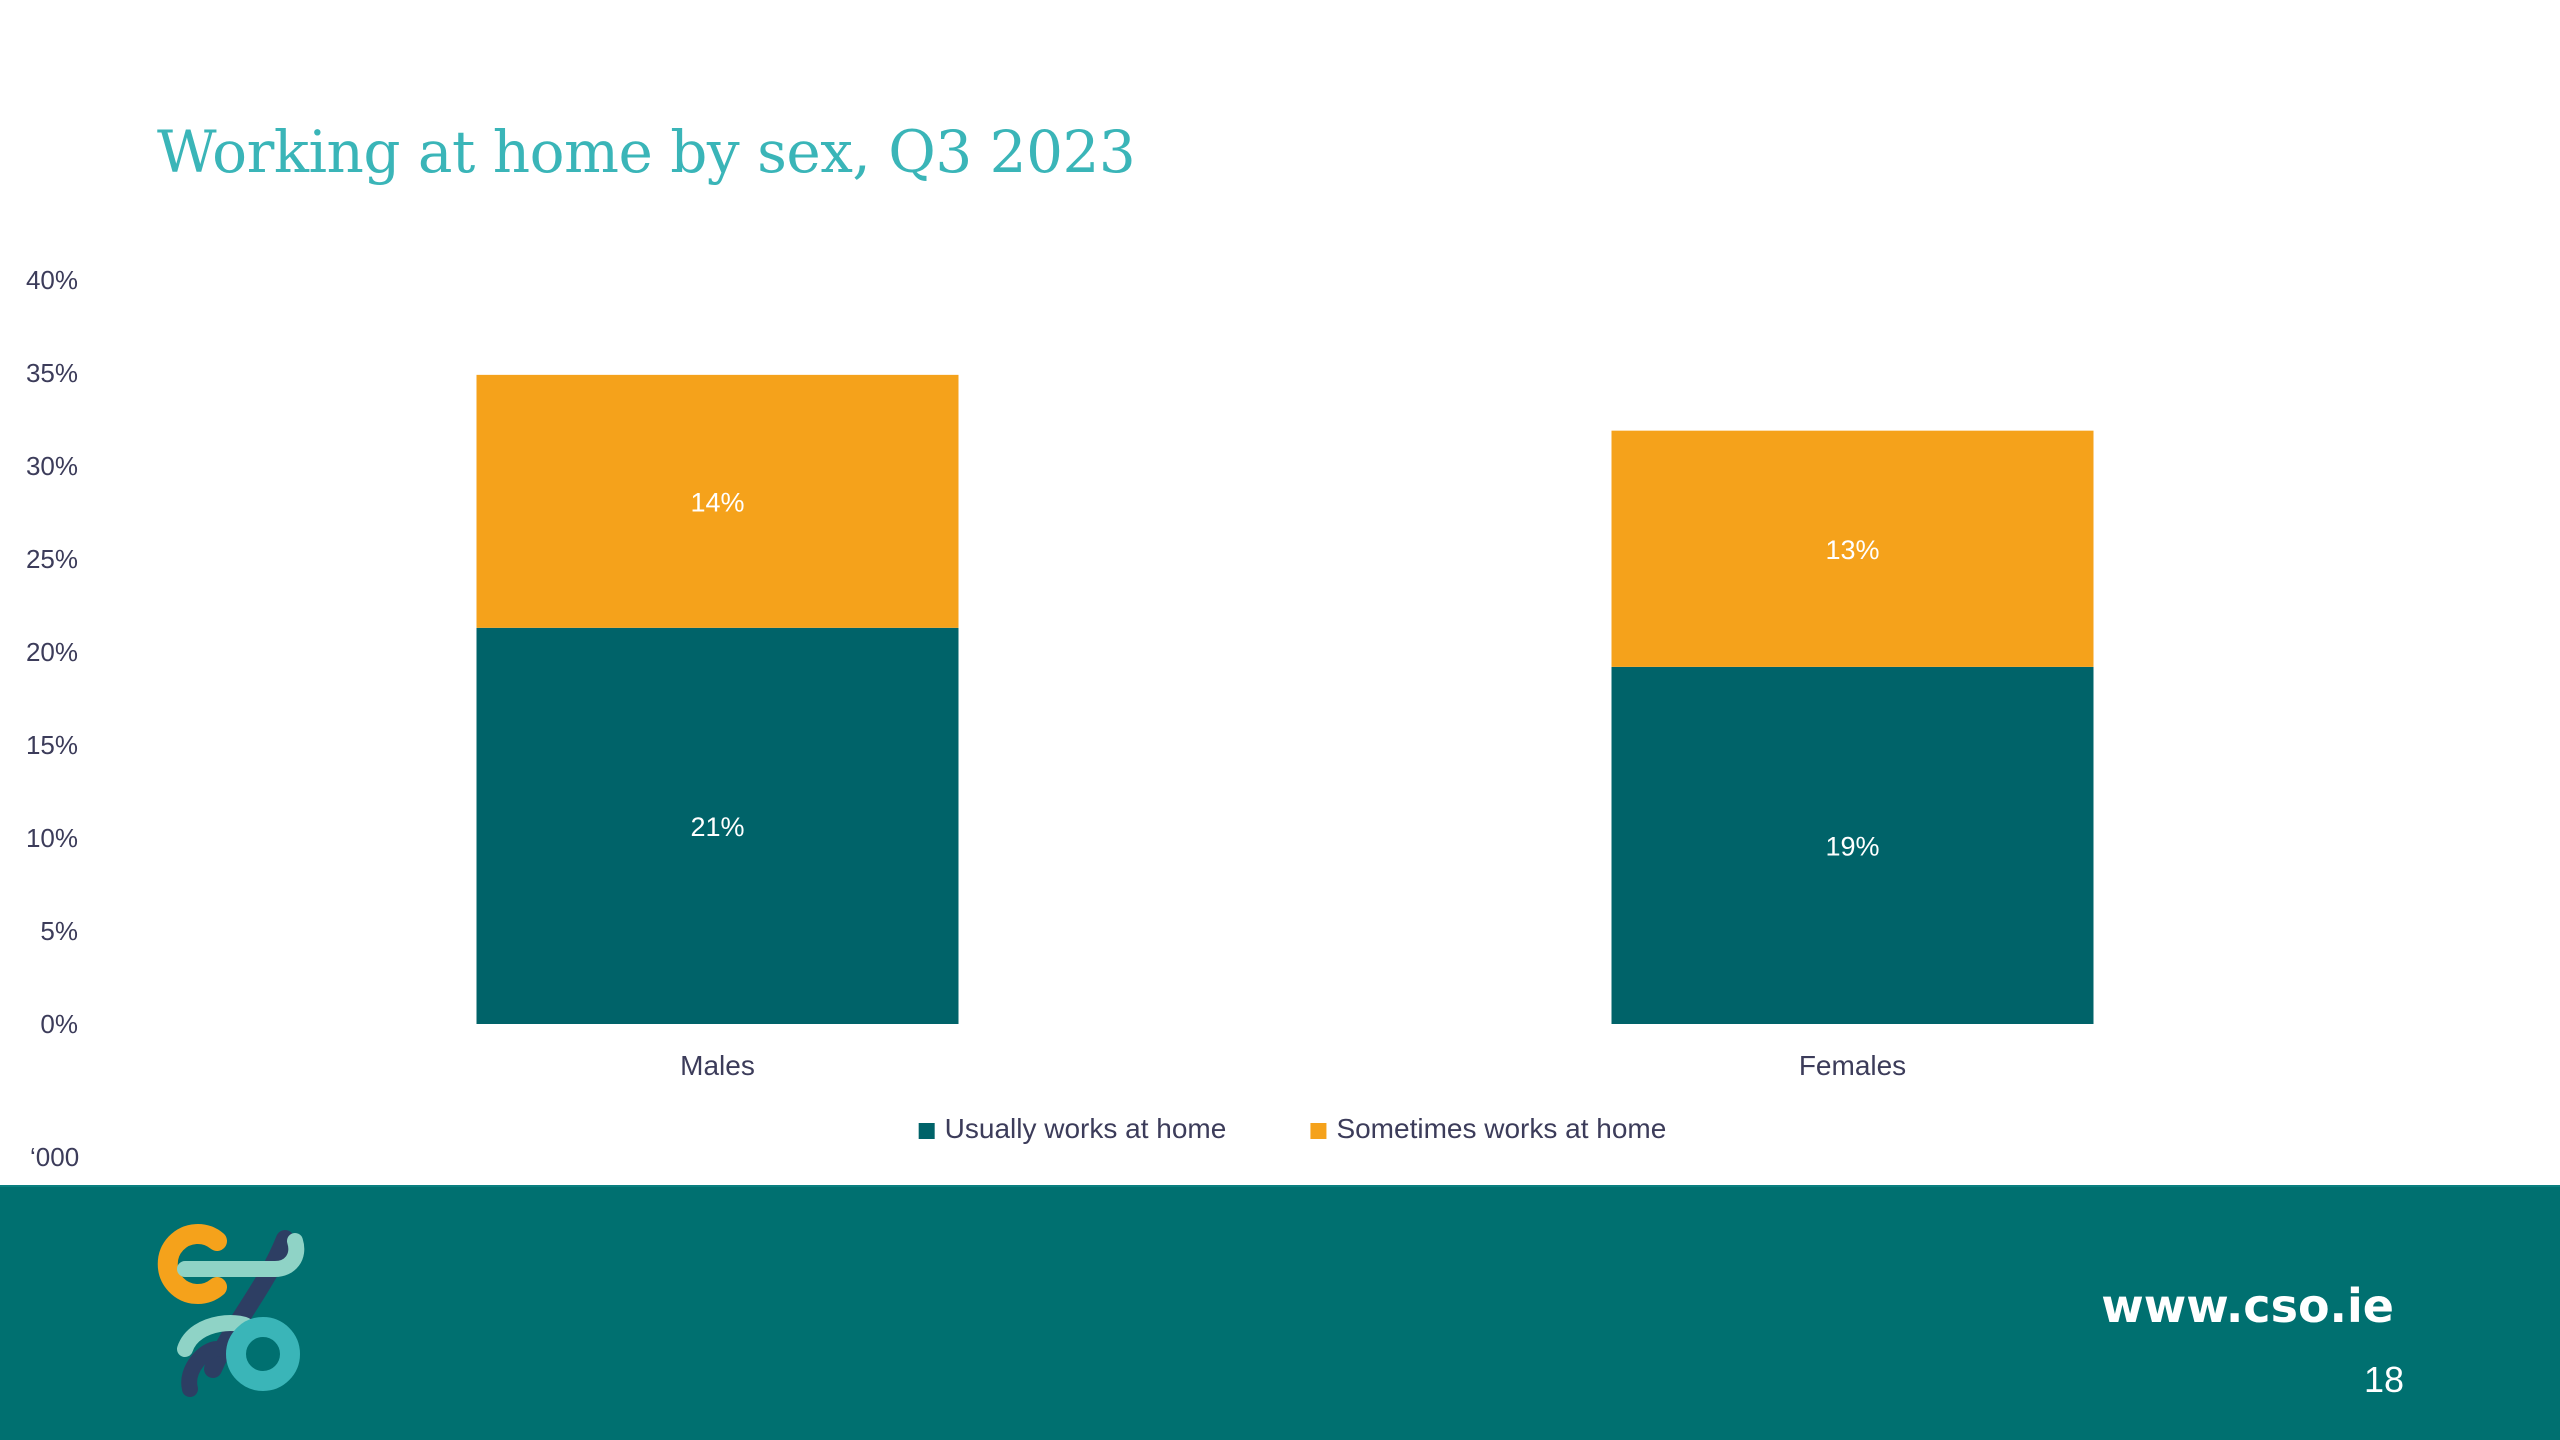 The image size is (2560, 1440). I want to click on y-tick-label: 25%, so click(52, 559).